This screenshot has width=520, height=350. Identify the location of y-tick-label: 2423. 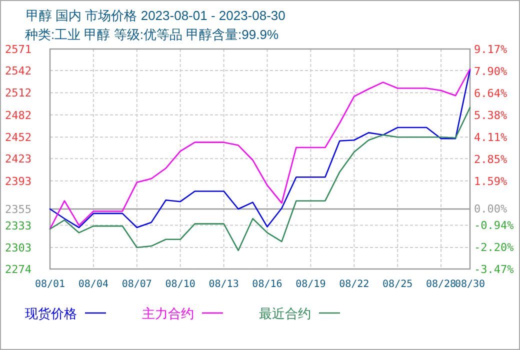
(18, 159).